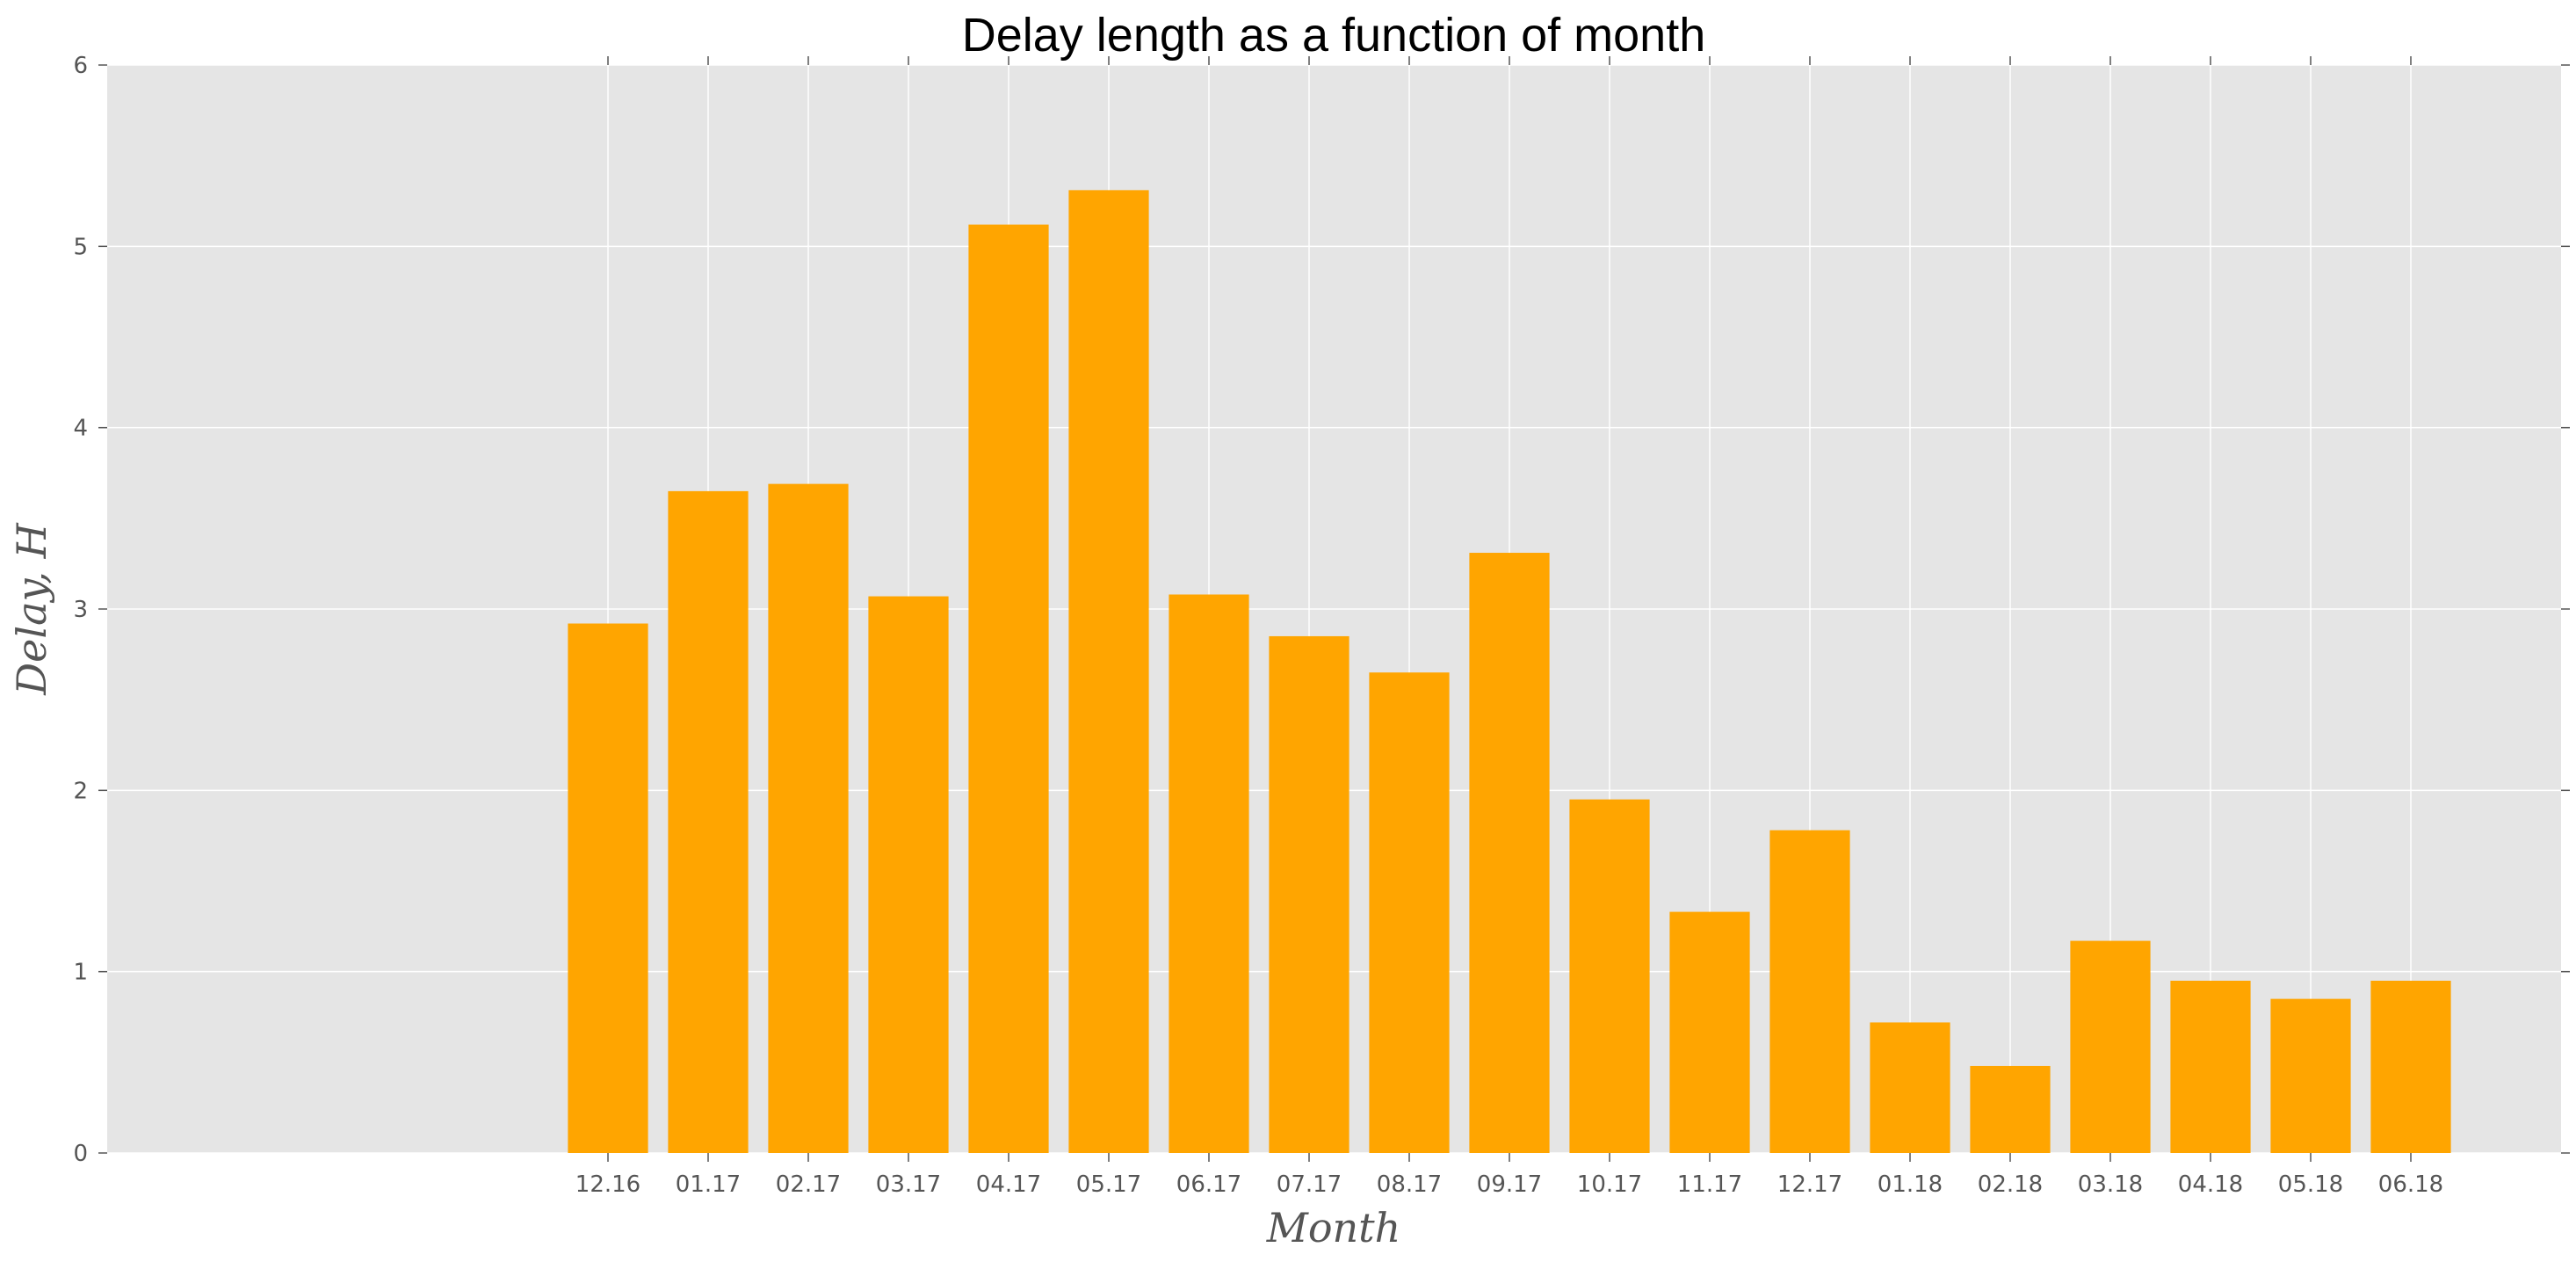 This screenshot has width=2576, height=1269. What do you see at coordinates (2210, 1184) in the screenshot?
I see `x-tick-label: 04.18` at bounding box center [2210, 1184].